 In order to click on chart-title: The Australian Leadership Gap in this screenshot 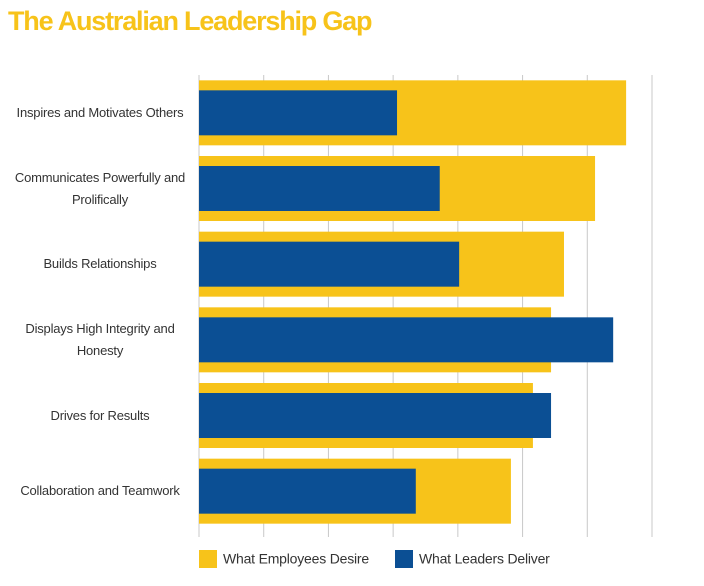, I will do `click(190, 21)`.